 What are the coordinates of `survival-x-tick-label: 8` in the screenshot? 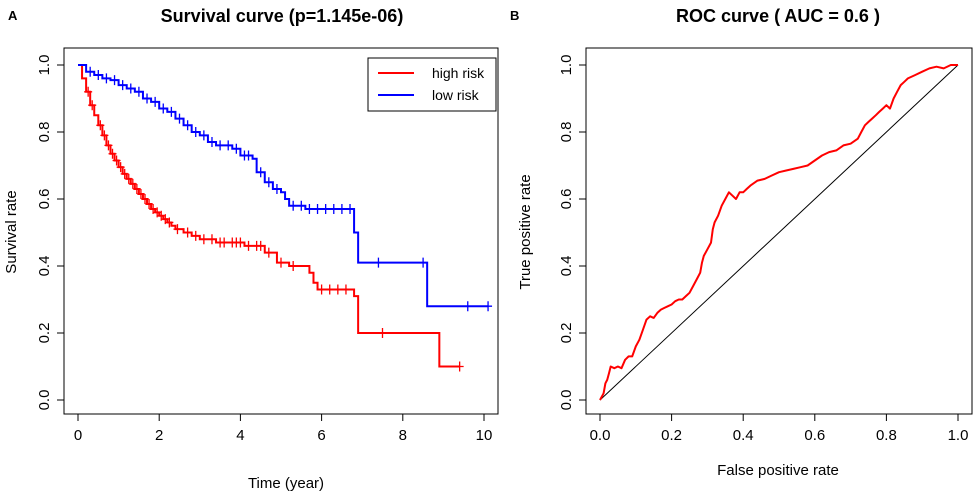 It's located at (403, 435).